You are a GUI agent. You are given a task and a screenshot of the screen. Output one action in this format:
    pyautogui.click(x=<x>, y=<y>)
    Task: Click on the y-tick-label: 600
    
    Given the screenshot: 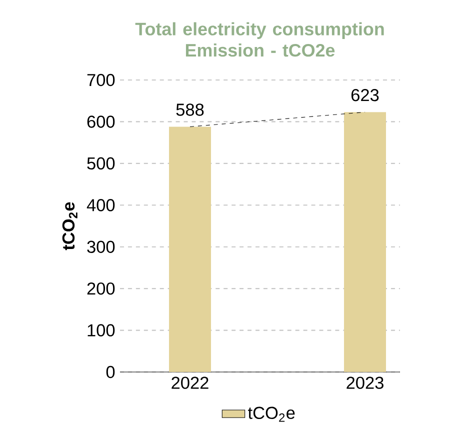 What is the action you would take?
    pyautogui.click(x=101, y=122)
    